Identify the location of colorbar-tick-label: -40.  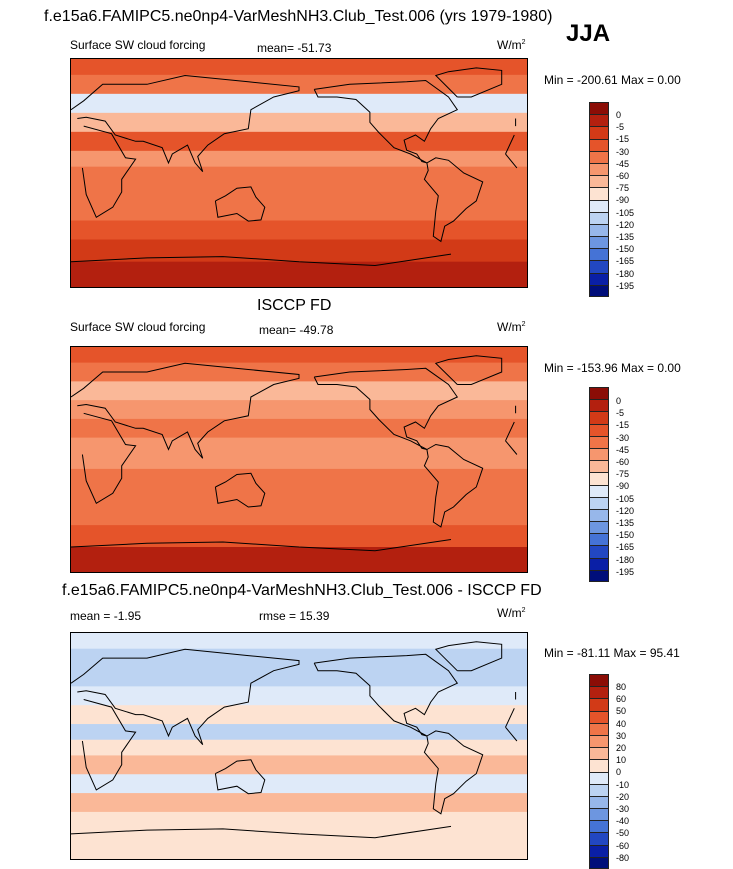
(623, 821).